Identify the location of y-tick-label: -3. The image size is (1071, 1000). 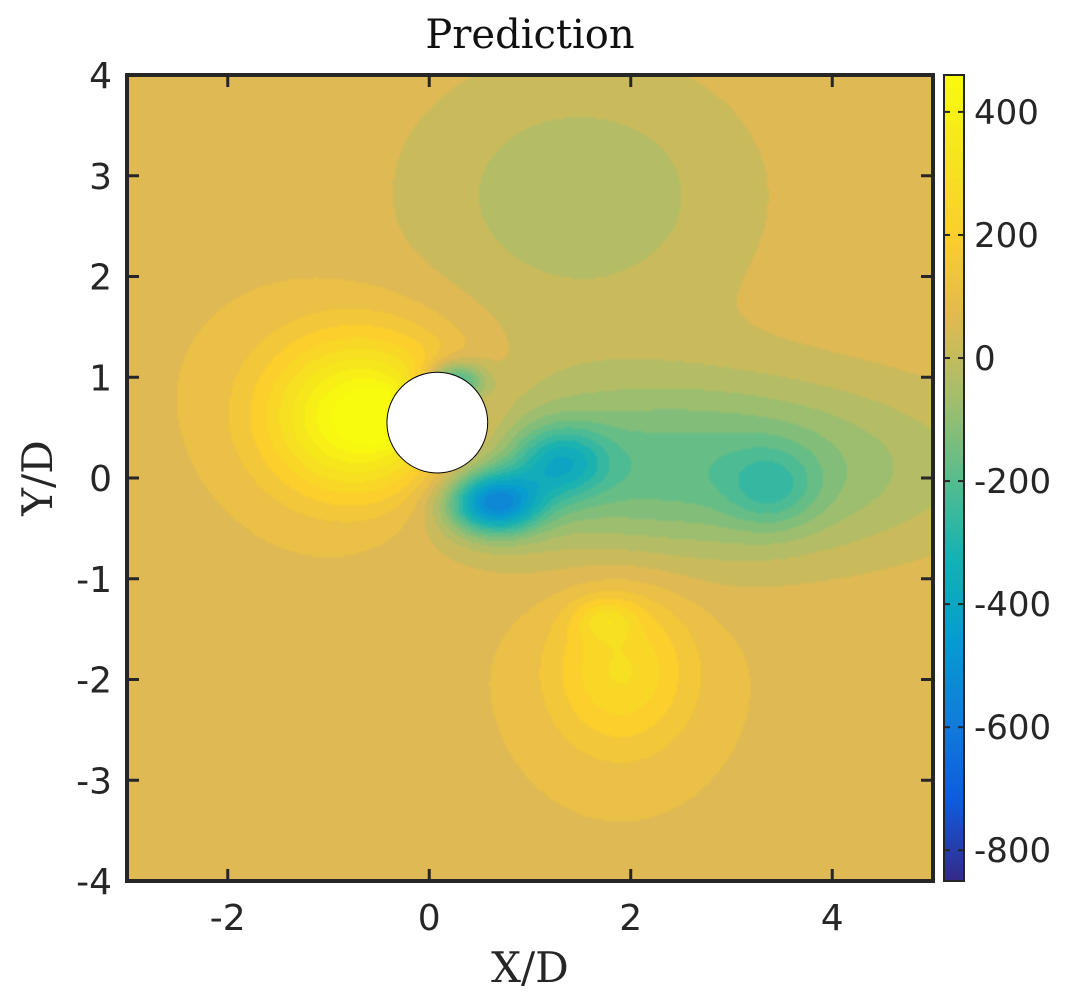
(94, 781).